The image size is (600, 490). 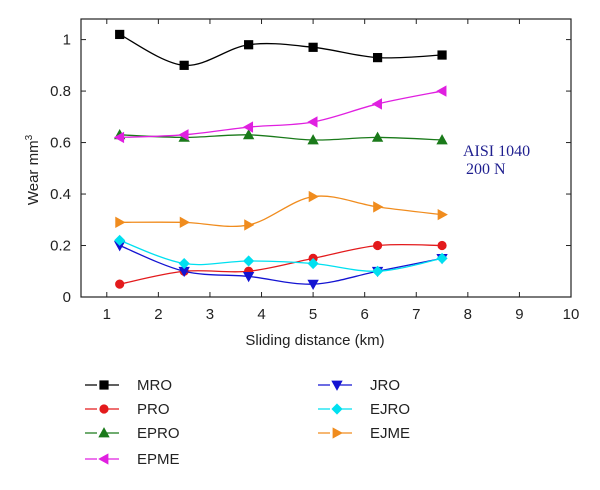 I want to click on legend-label-pro: PRO, so click(x=153, y=409).